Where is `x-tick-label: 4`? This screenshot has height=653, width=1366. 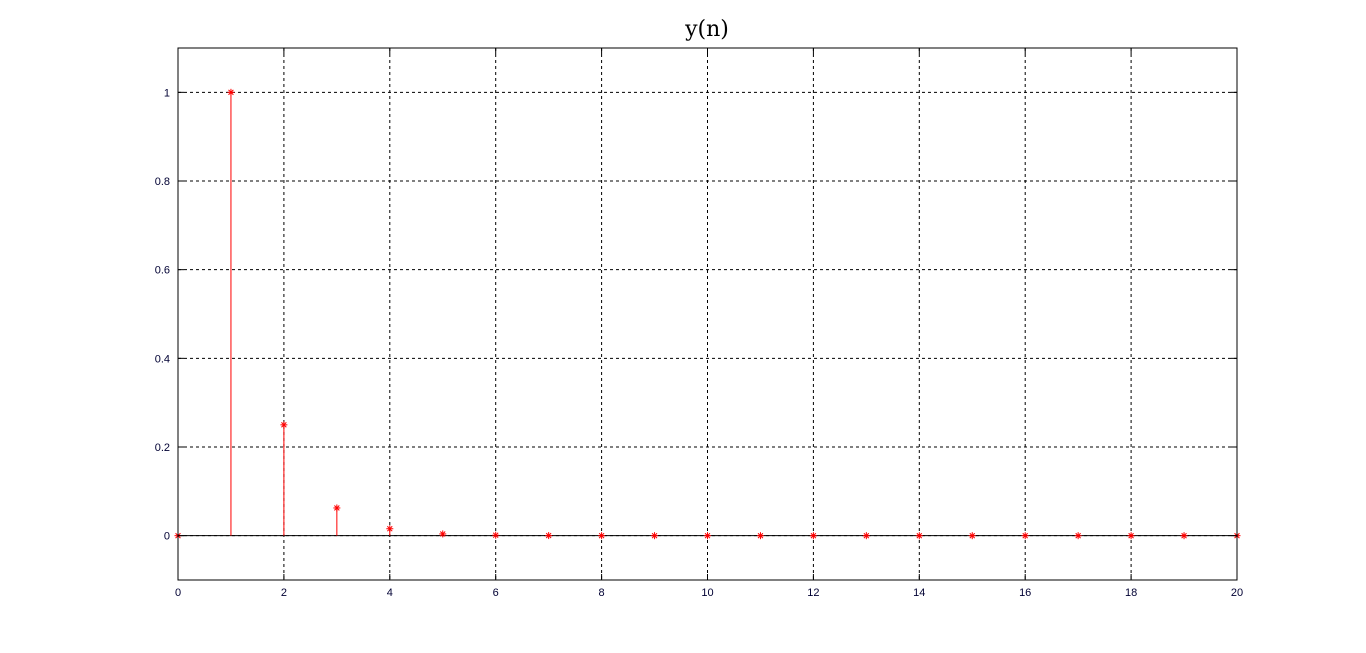
x-tick-label: 4 is located at coordinates (390, 593).